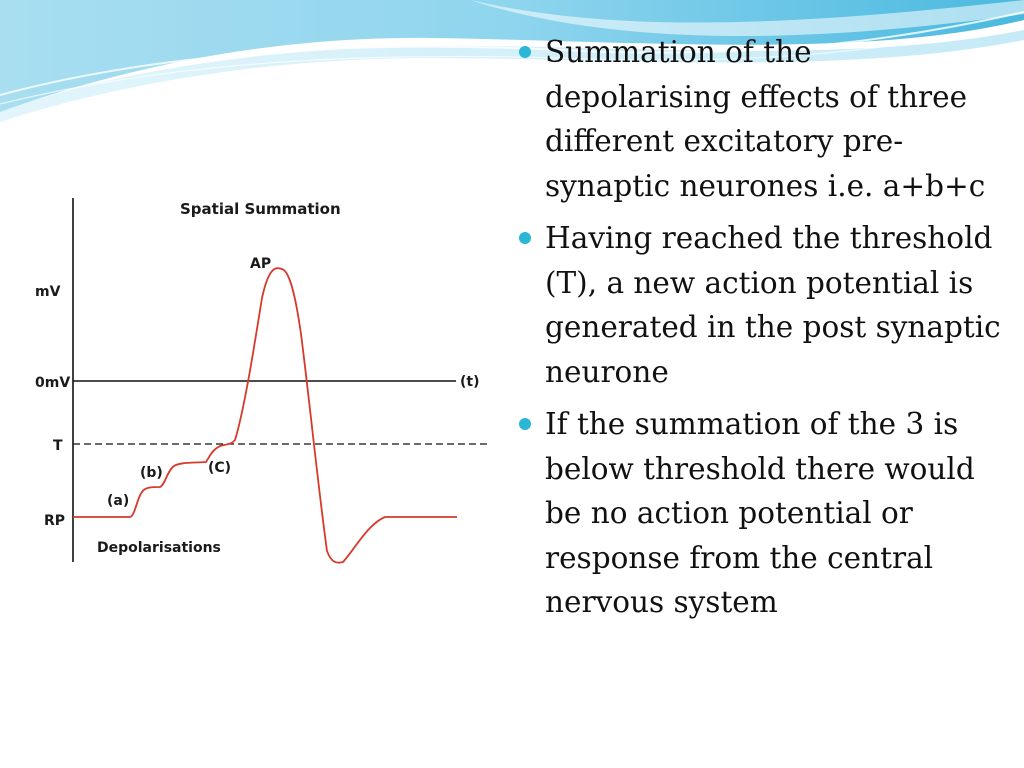  Describe the element at coordinates (151, 473) in the screenshot. I see `label-b: (b)` at that location.